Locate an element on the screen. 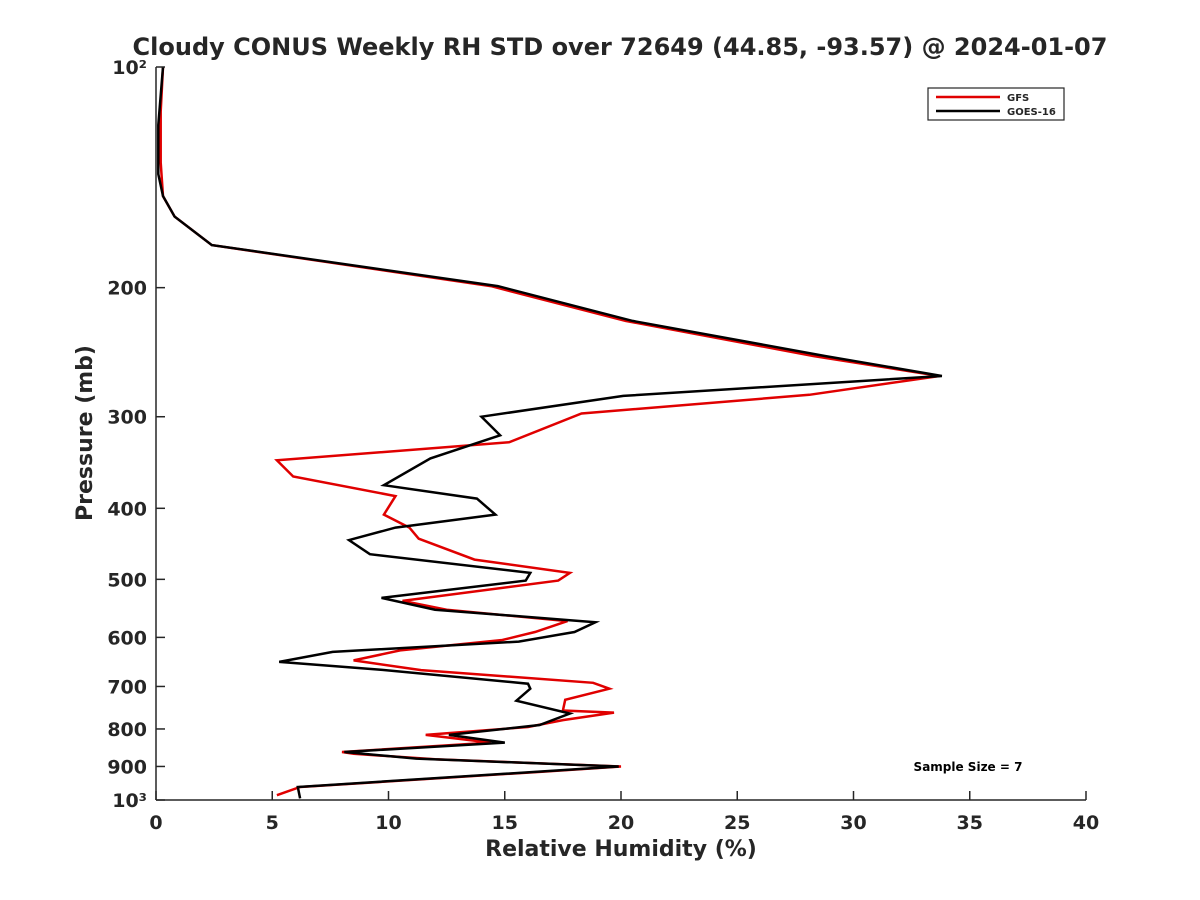  x-tick-label: 30 is located at coordinates (853, 823).